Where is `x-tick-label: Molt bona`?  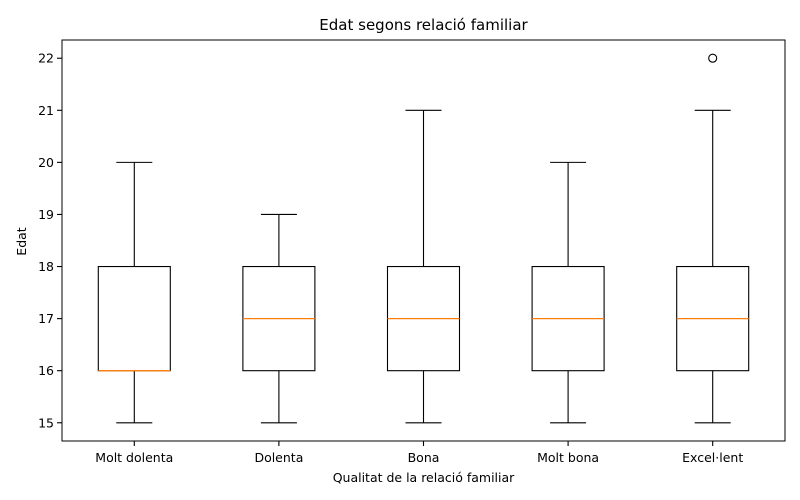 x-tick-label: Molt bona is located at coordinates (568, 457).